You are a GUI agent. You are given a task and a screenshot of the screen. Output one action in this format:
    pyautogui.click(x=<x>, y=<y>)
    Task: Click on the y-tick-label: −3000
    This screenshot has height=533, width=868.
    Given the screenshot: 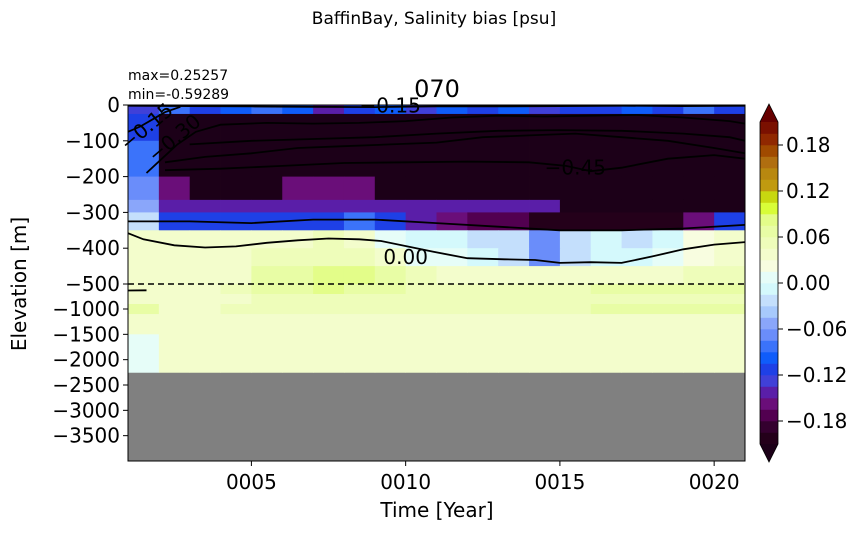 What is the action you would take?
    pyautogui.click(x=86, y=410)
    